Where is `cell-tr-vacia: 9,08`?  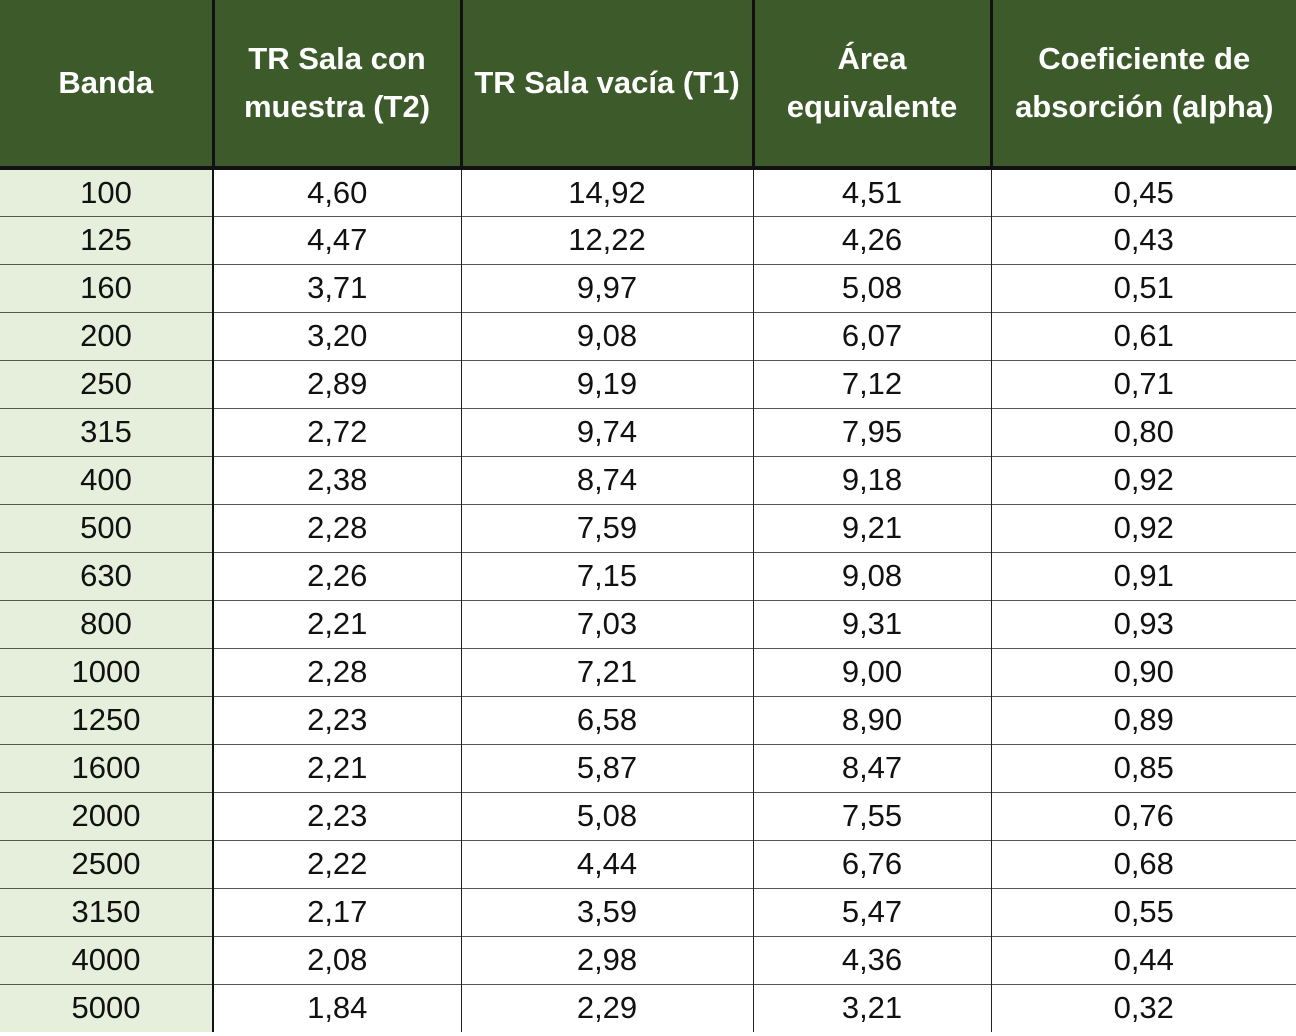
cell-tr-vacia: 9,08 is located at coordinates (606, 335).